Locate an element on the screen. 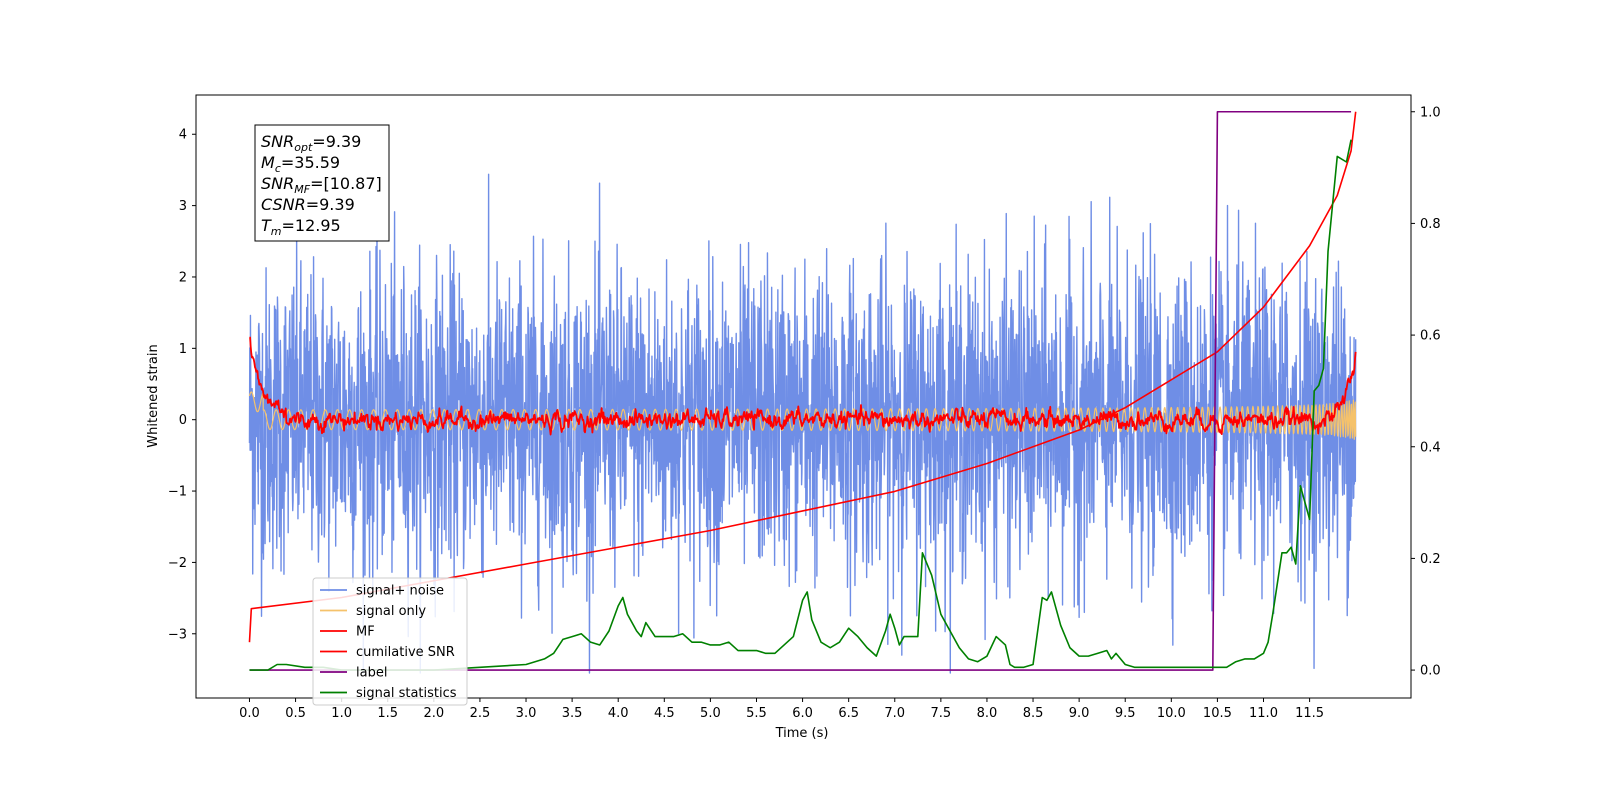 The height and width of the screenshot is (800, 1600). x-tick-label: 7.5 is located at coordinates (941, 713).